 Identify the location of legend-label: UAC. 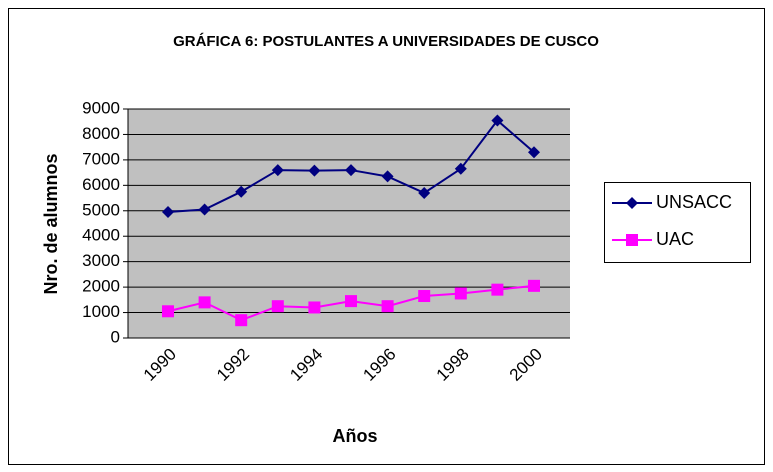
(675, 239).